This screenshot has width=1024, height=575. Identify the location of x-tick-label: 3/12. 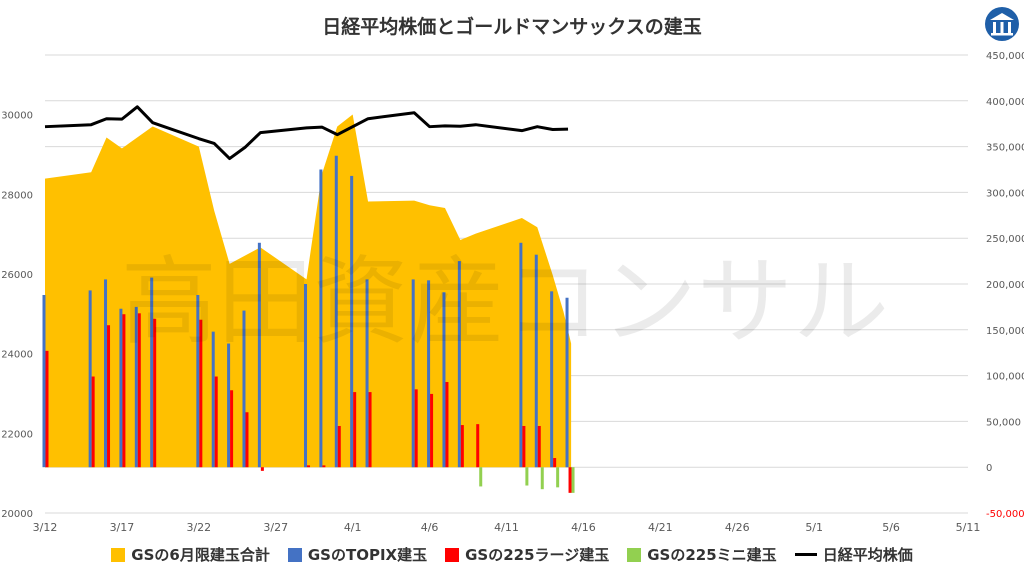
(45, 527).